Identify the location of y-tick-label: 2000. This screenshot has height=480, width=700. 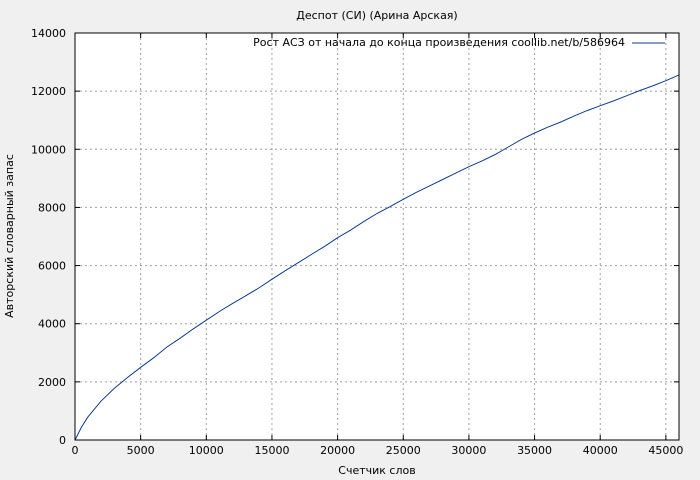
(52, 382).